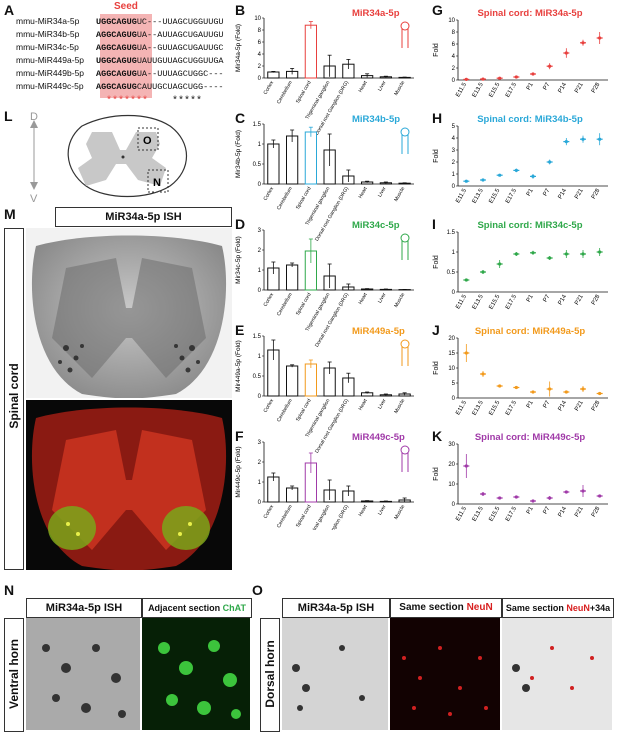 This screenshot has height=734, width=617. What do you see at coordinates (240, 10) in the screenshot?
I see `panel-label-b: B` at bounding box center [240, 10].